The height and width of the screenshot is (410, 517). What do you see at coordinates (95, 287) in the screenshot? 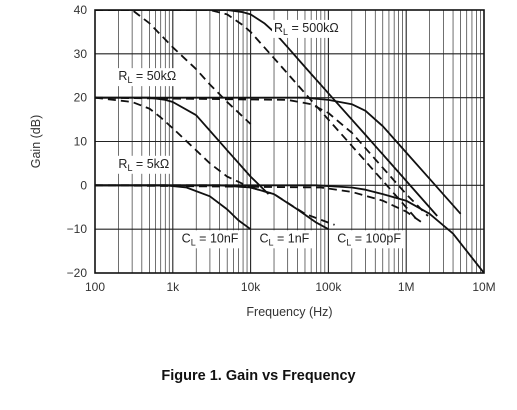
I see `x-tick-label: 100` at bounding box center [95, 287].